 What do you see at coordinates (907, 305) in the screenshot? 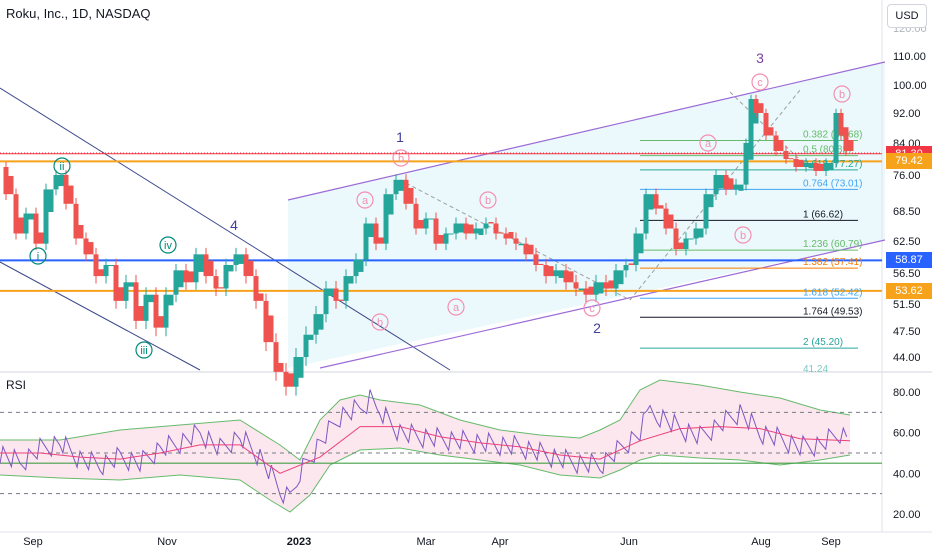
I see `price-axis-tick: 51.50` at bounding box center [907, 305].